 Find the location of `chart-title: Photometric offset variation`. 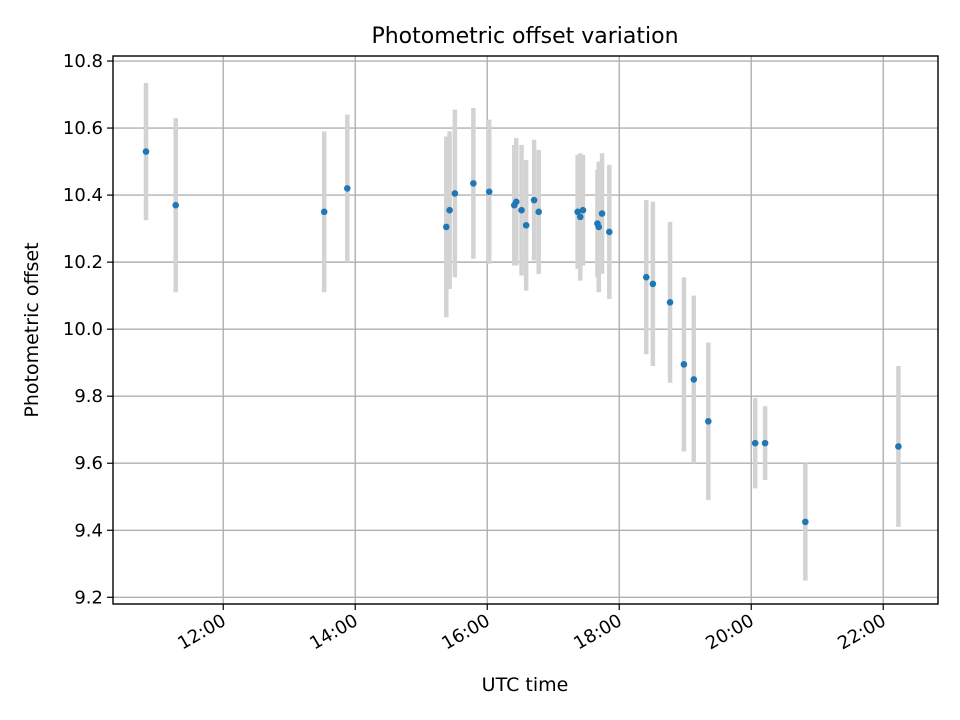

chart-title: Photometric offset variation is located at coordinates (524, 36).